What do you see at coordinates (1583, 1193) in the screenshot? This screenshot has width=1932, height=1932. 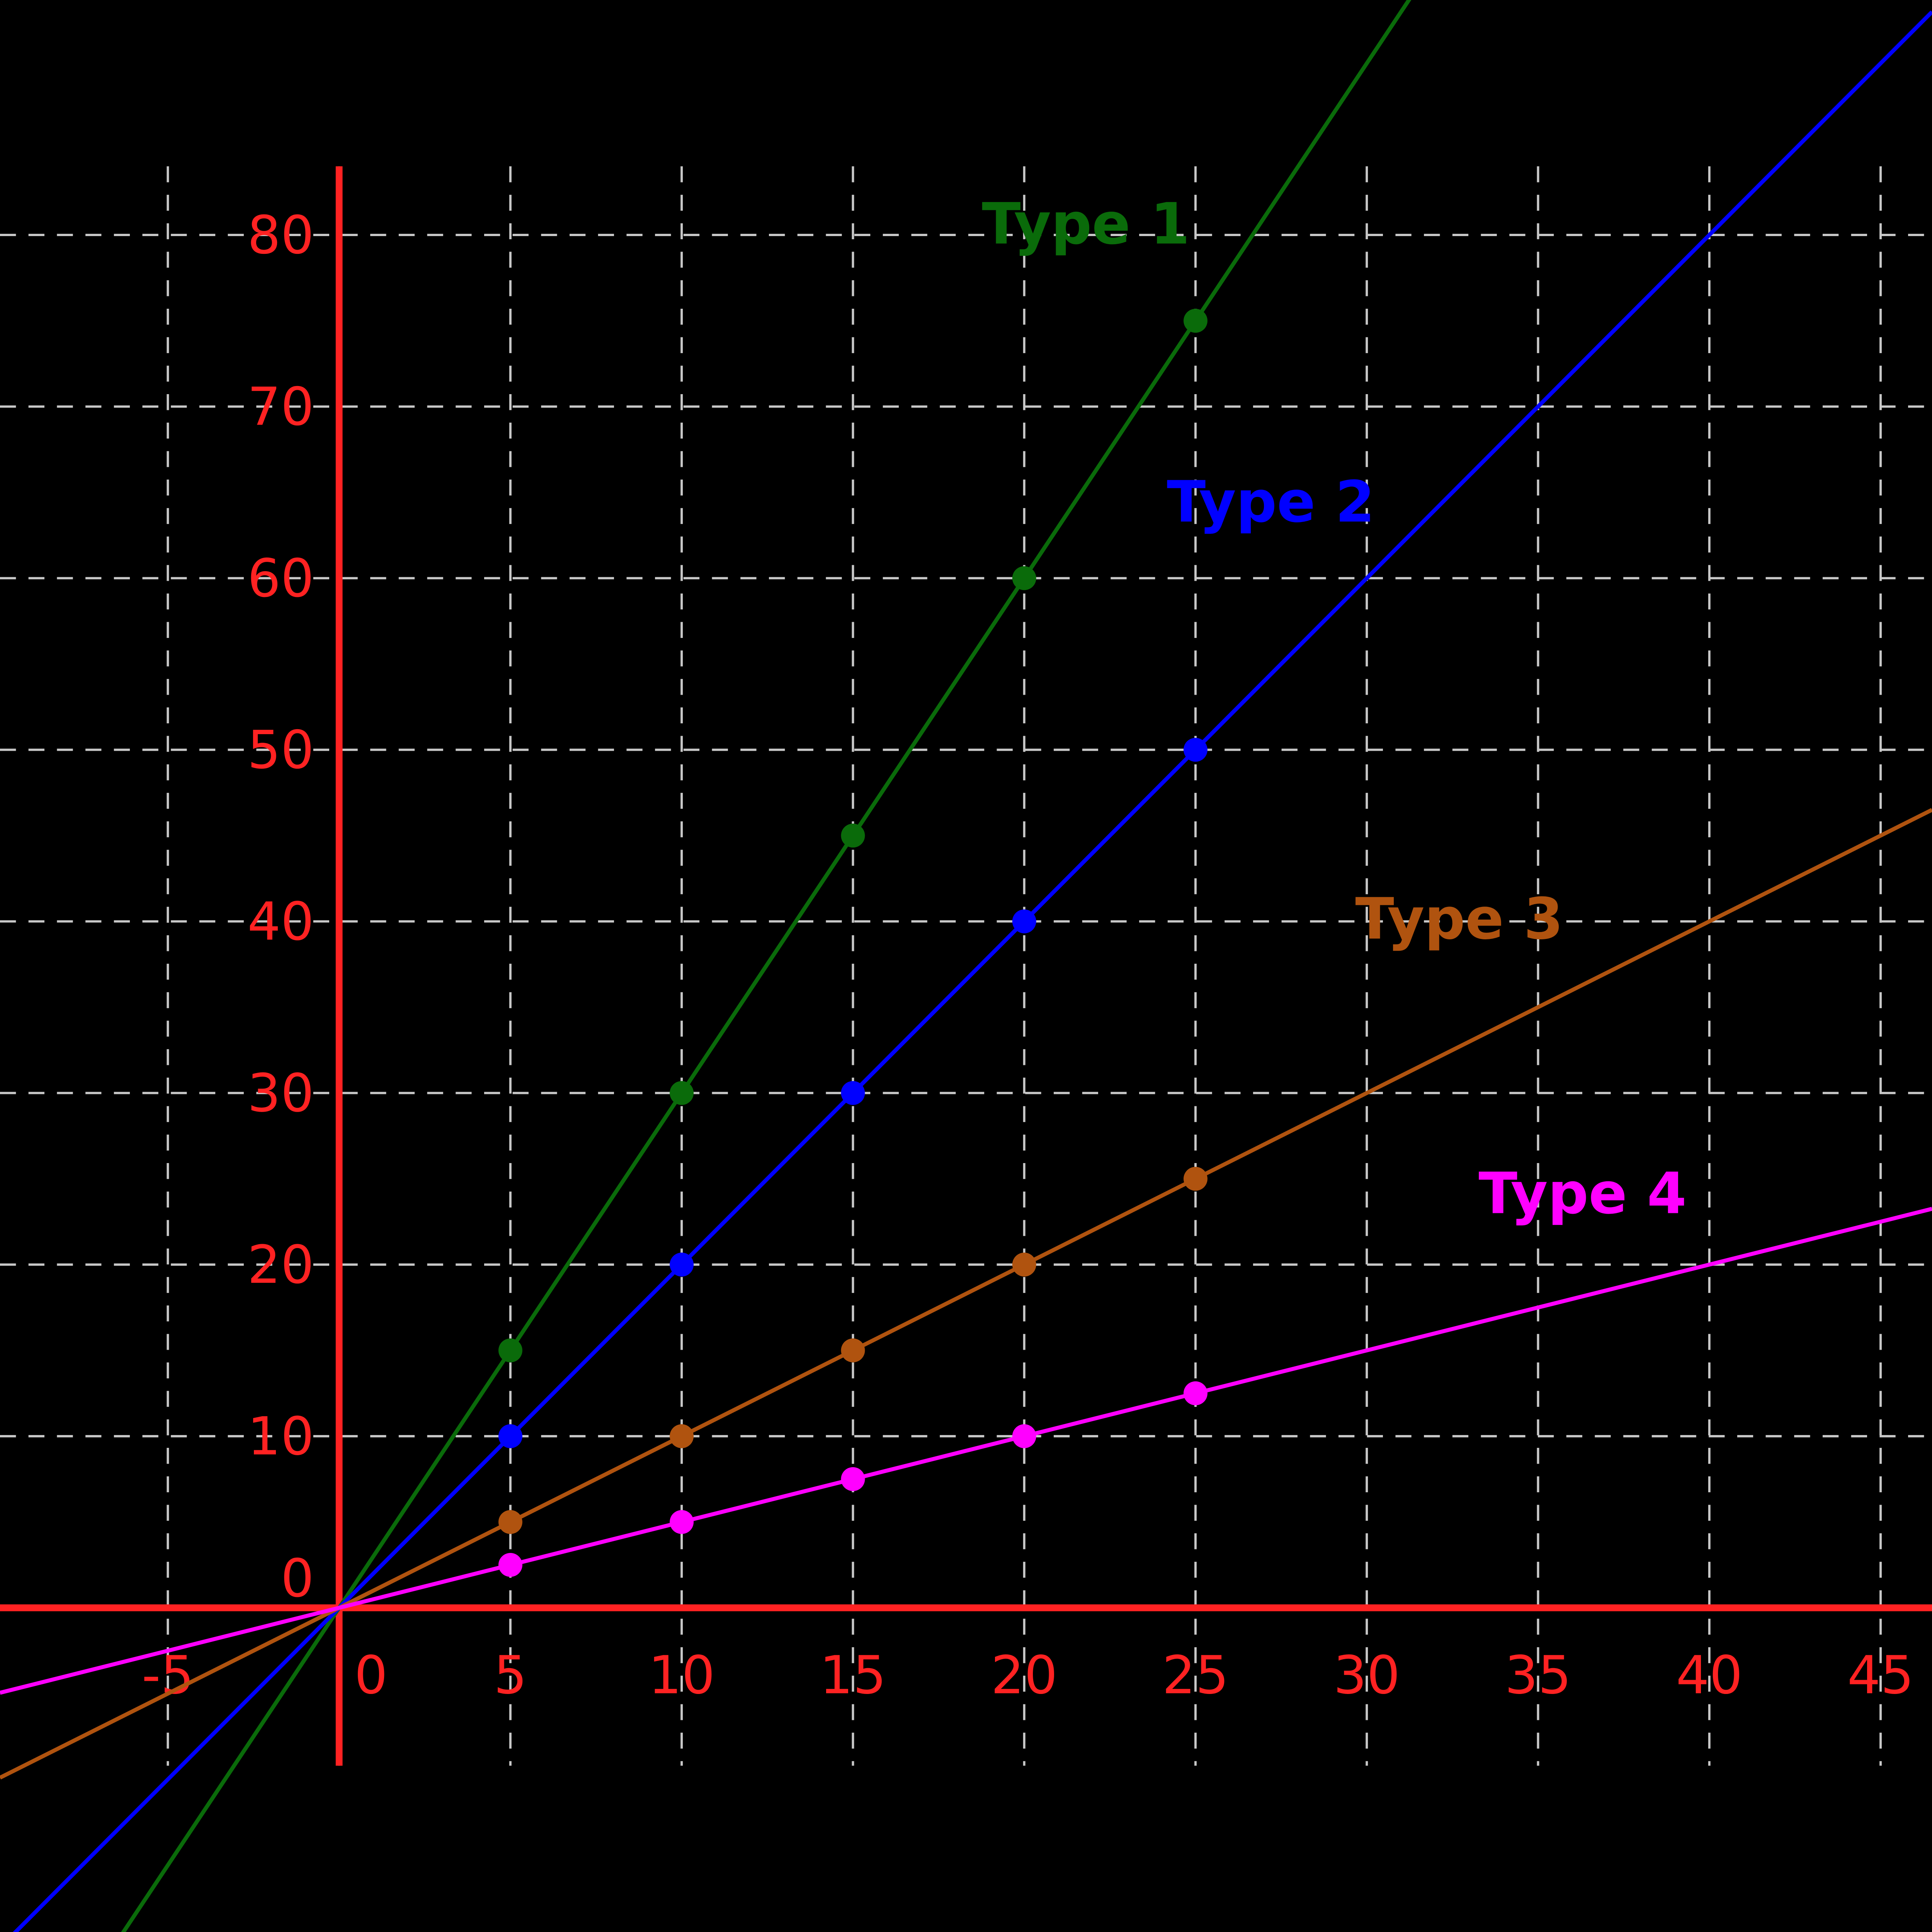 I see `series-label-4: Type 4` at bounding box center [1583, 1193].